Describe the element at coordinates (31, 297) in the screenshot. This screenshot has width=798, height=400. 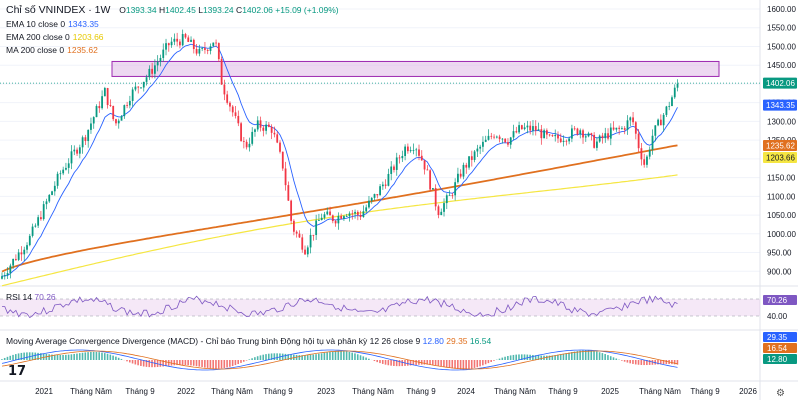
I see `rsi-label: RSI 14 70.26` at that location.